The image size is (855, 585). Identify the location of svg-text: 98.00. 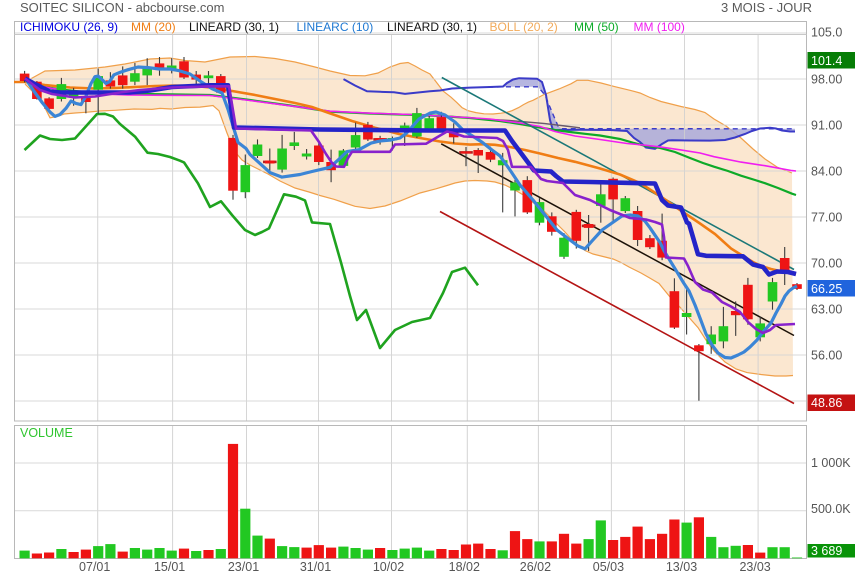
(826, 80).